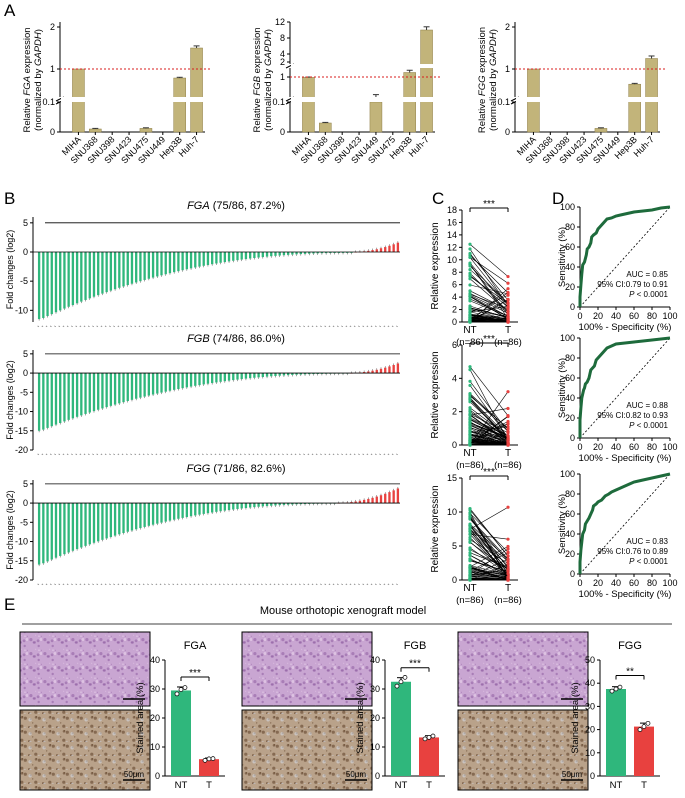 Image resolution: width=685 pixels, height=798 pixels. I want to click on c-y-tick-label: 18, so click(452, 210).